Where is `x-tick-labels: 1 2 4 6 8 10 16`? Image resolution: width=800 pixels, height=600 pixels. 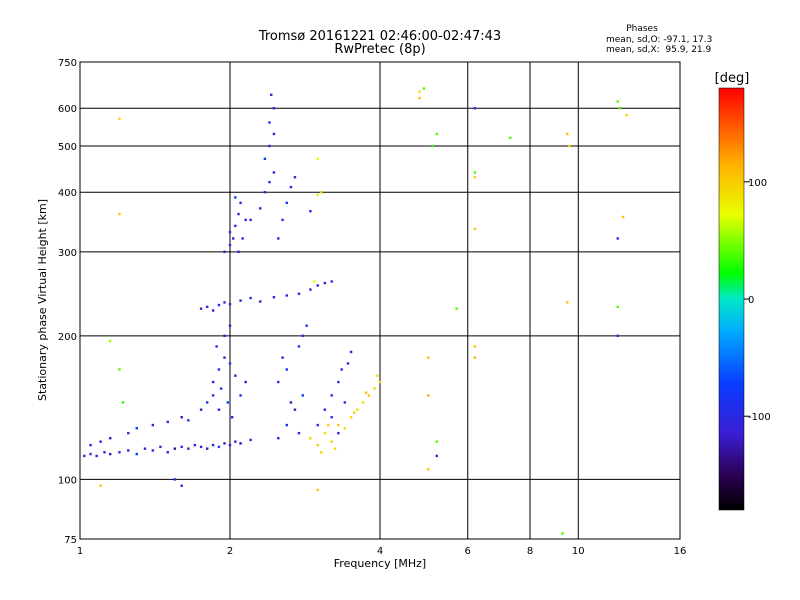
x-tick-labels: 1 2 4 6 8 10 16 is located at coordinates (382, 551).